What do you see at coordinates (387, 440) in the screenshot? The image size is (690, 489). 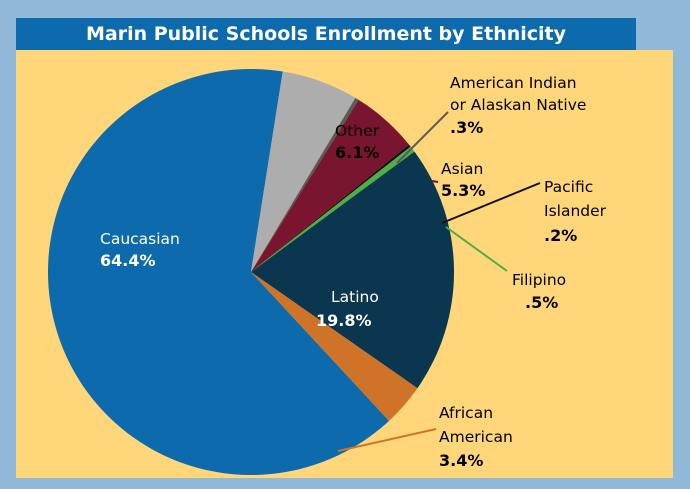 I see `leader-african` at bounding box center [387, 440].